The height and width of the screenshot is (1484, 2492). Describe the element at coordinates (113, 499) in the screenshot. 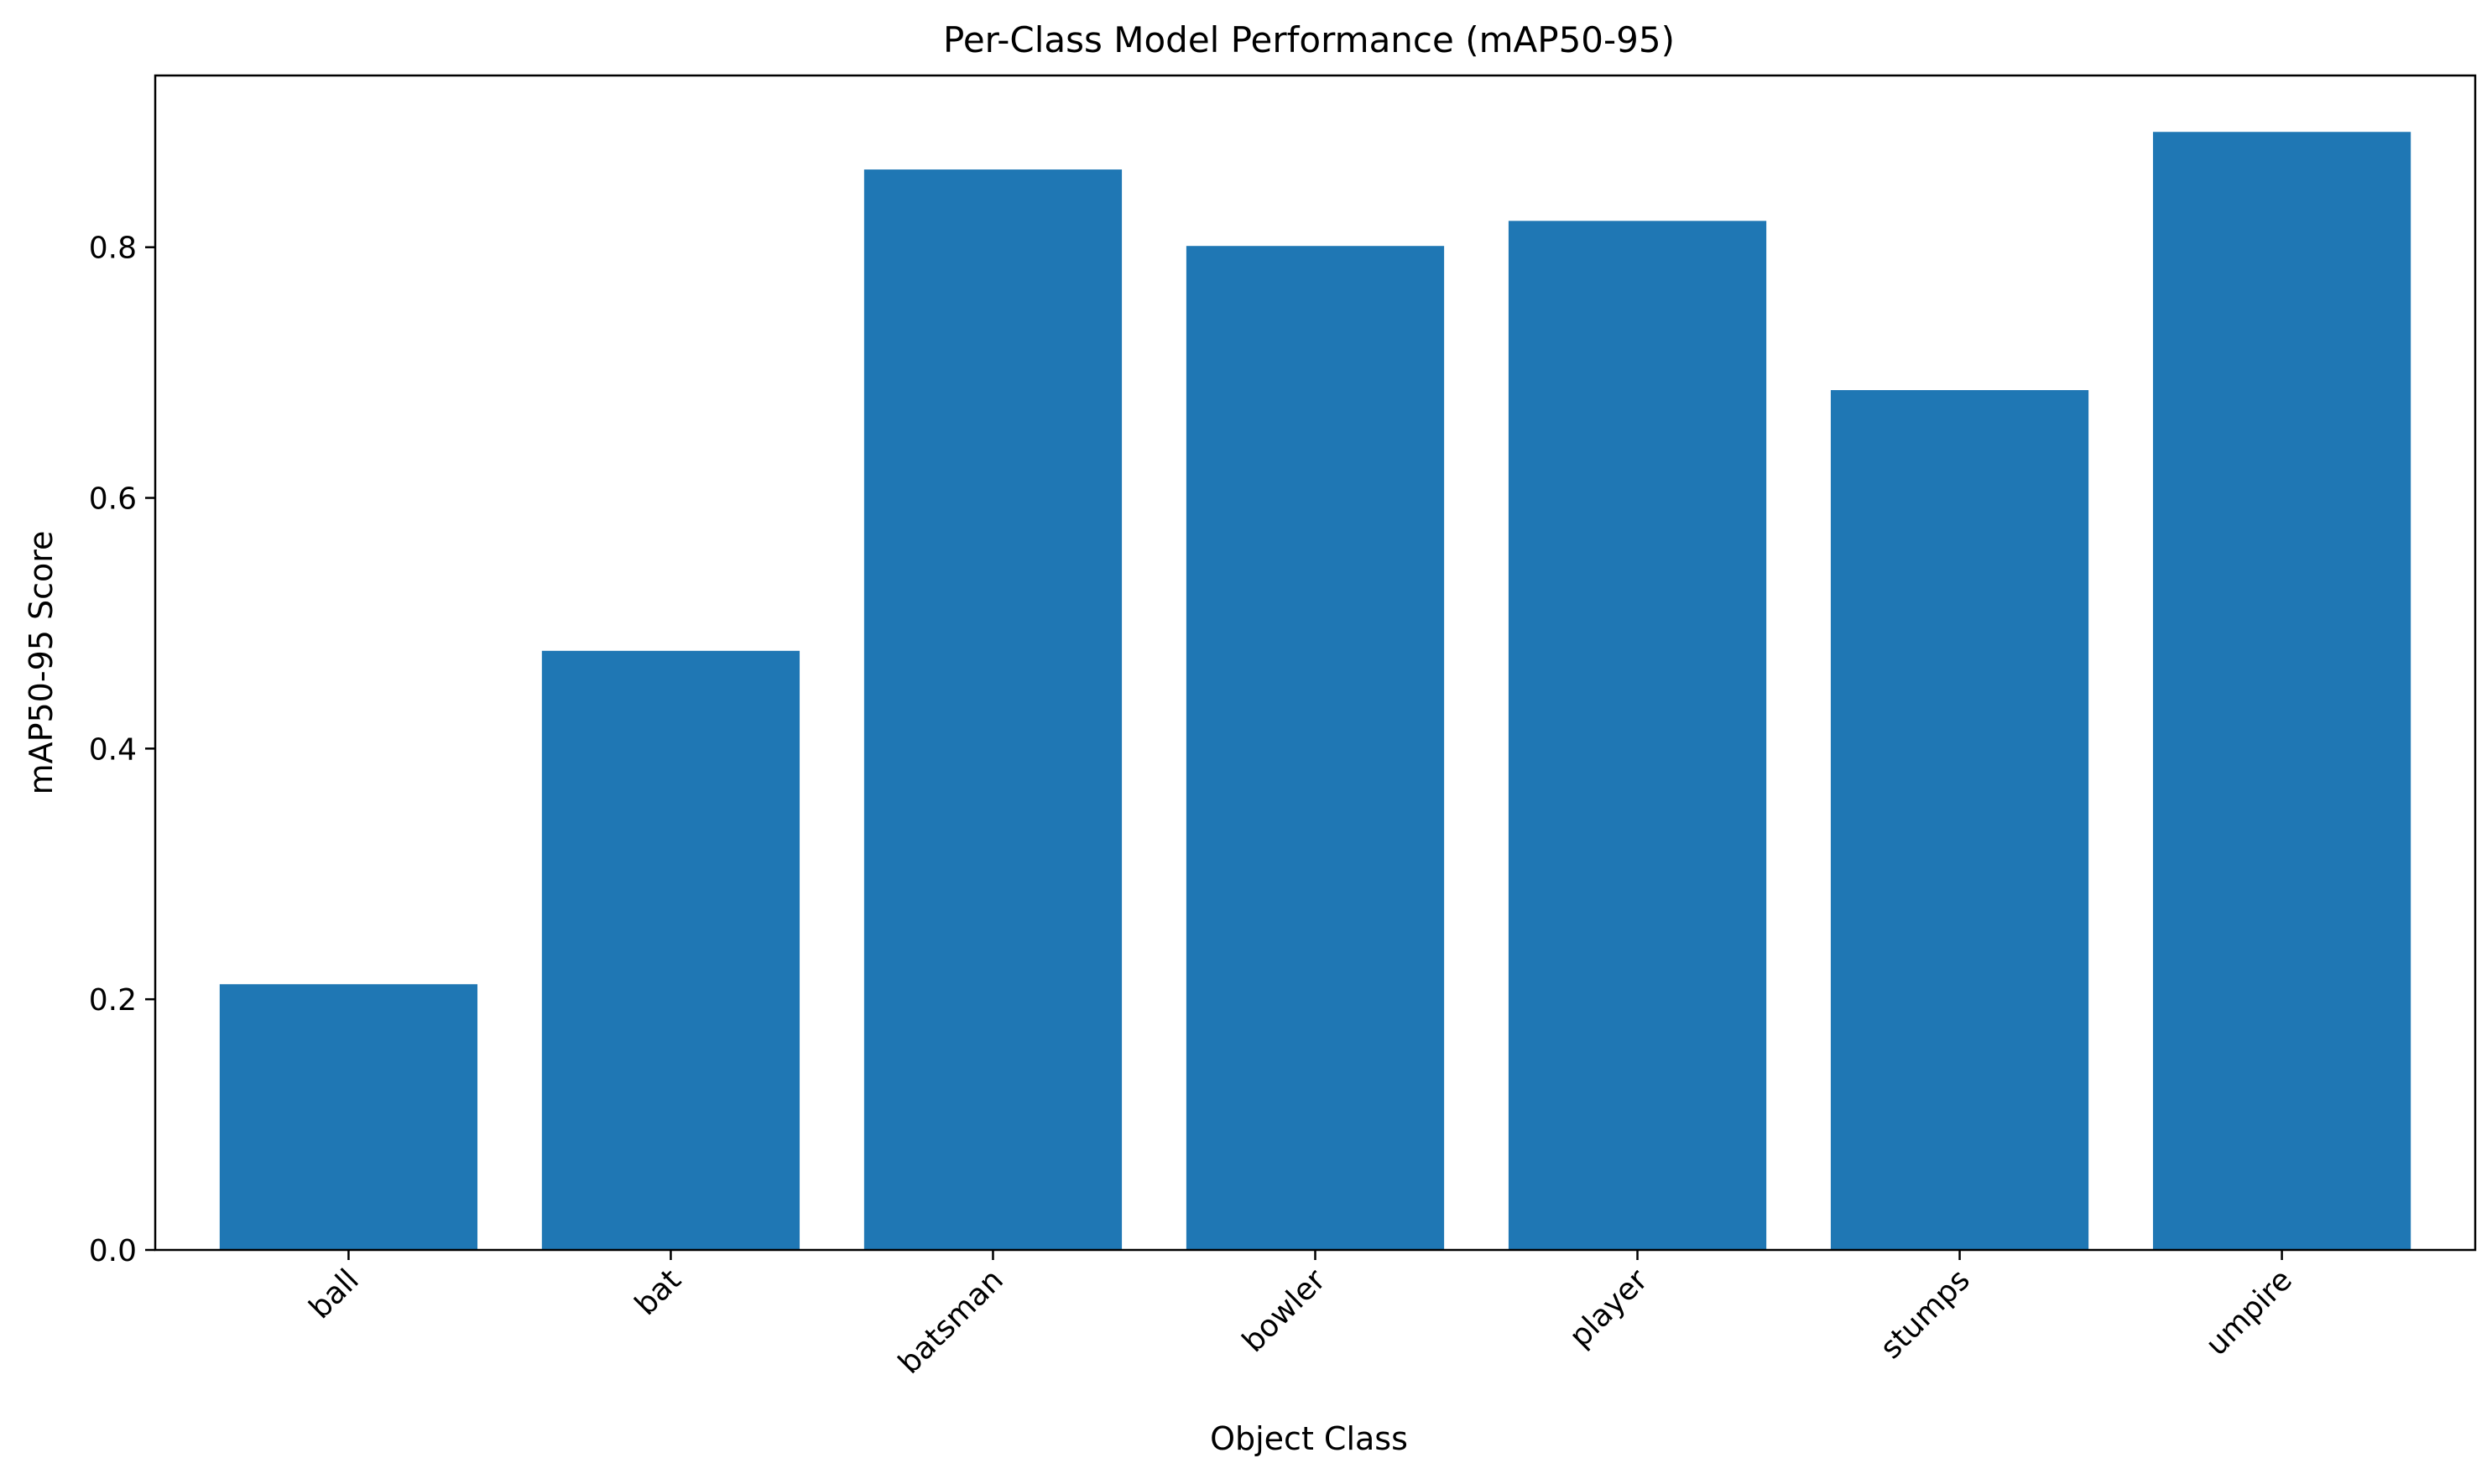

I see `y-tick-label: 0.6` at that location.